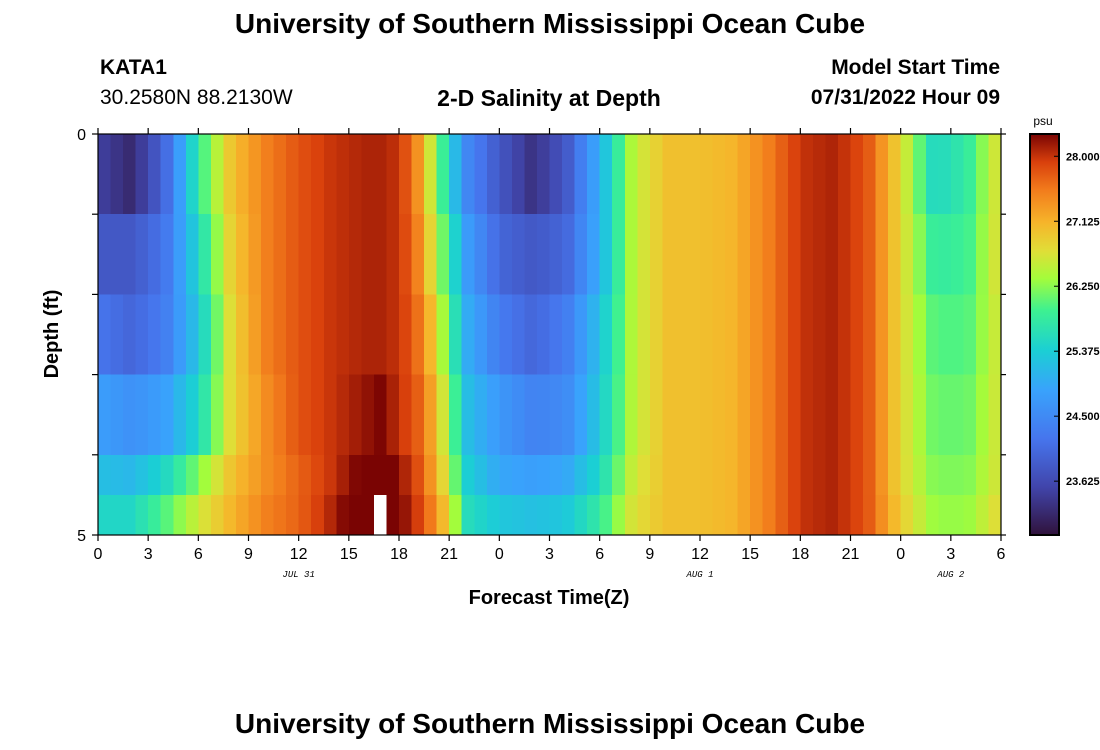 This screenshot has height=750, width=1100. Describe the element at coordinates (549, 98) in the screenshot. I see `chart-title: 2-D Salinity at Depth` at that location.